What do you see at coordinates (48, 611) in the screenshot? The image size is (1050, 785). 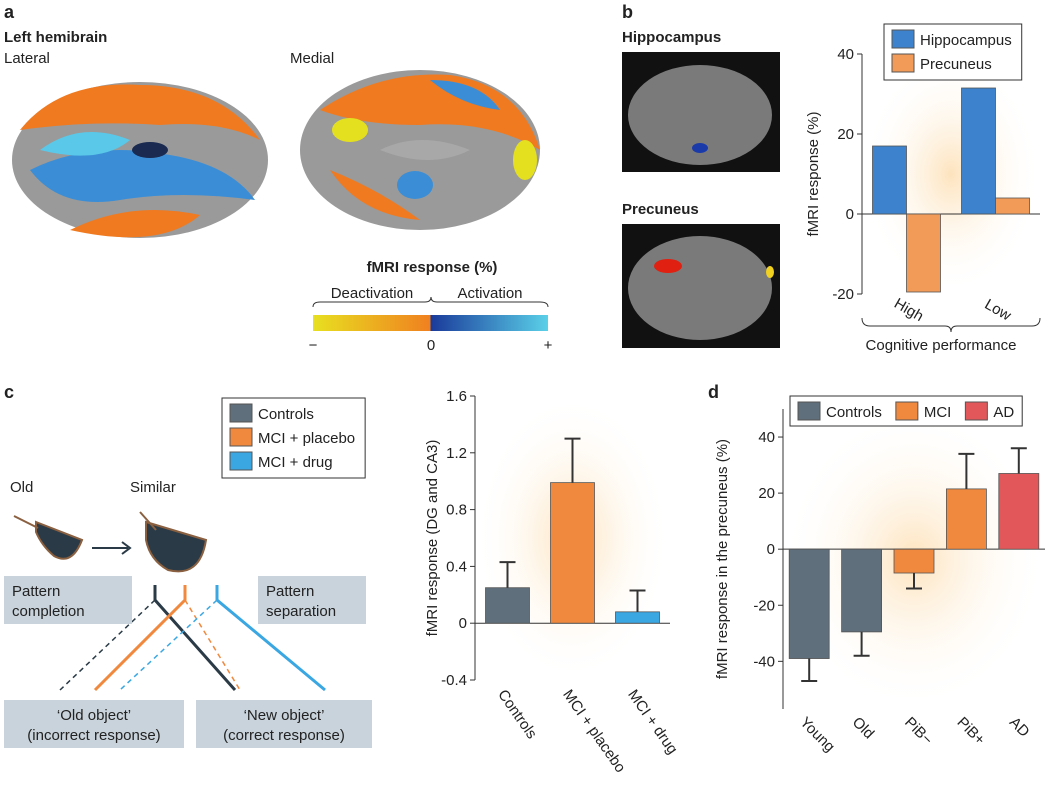 I see `callout-text: completion` at bounding box center [48, 611].